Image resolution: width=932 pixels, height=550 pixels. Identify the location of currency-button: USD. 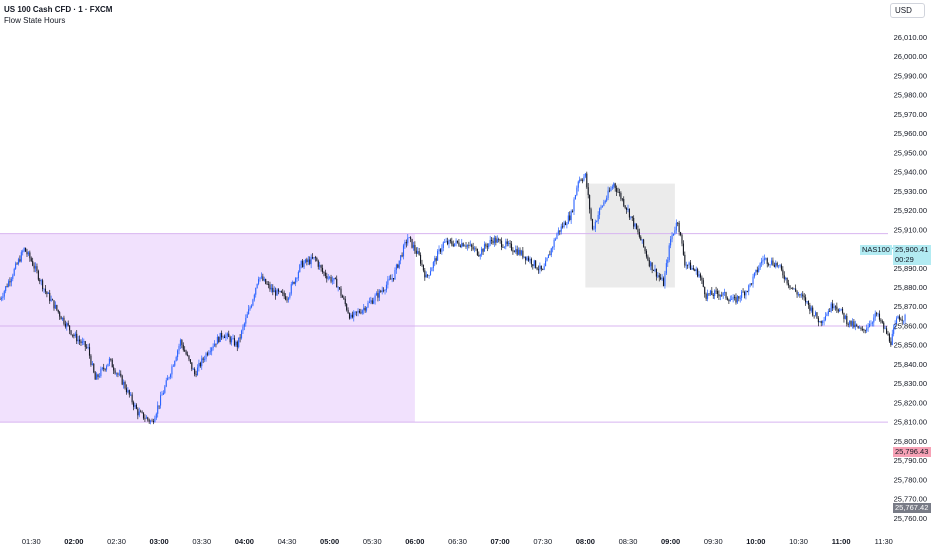
(907, 10).